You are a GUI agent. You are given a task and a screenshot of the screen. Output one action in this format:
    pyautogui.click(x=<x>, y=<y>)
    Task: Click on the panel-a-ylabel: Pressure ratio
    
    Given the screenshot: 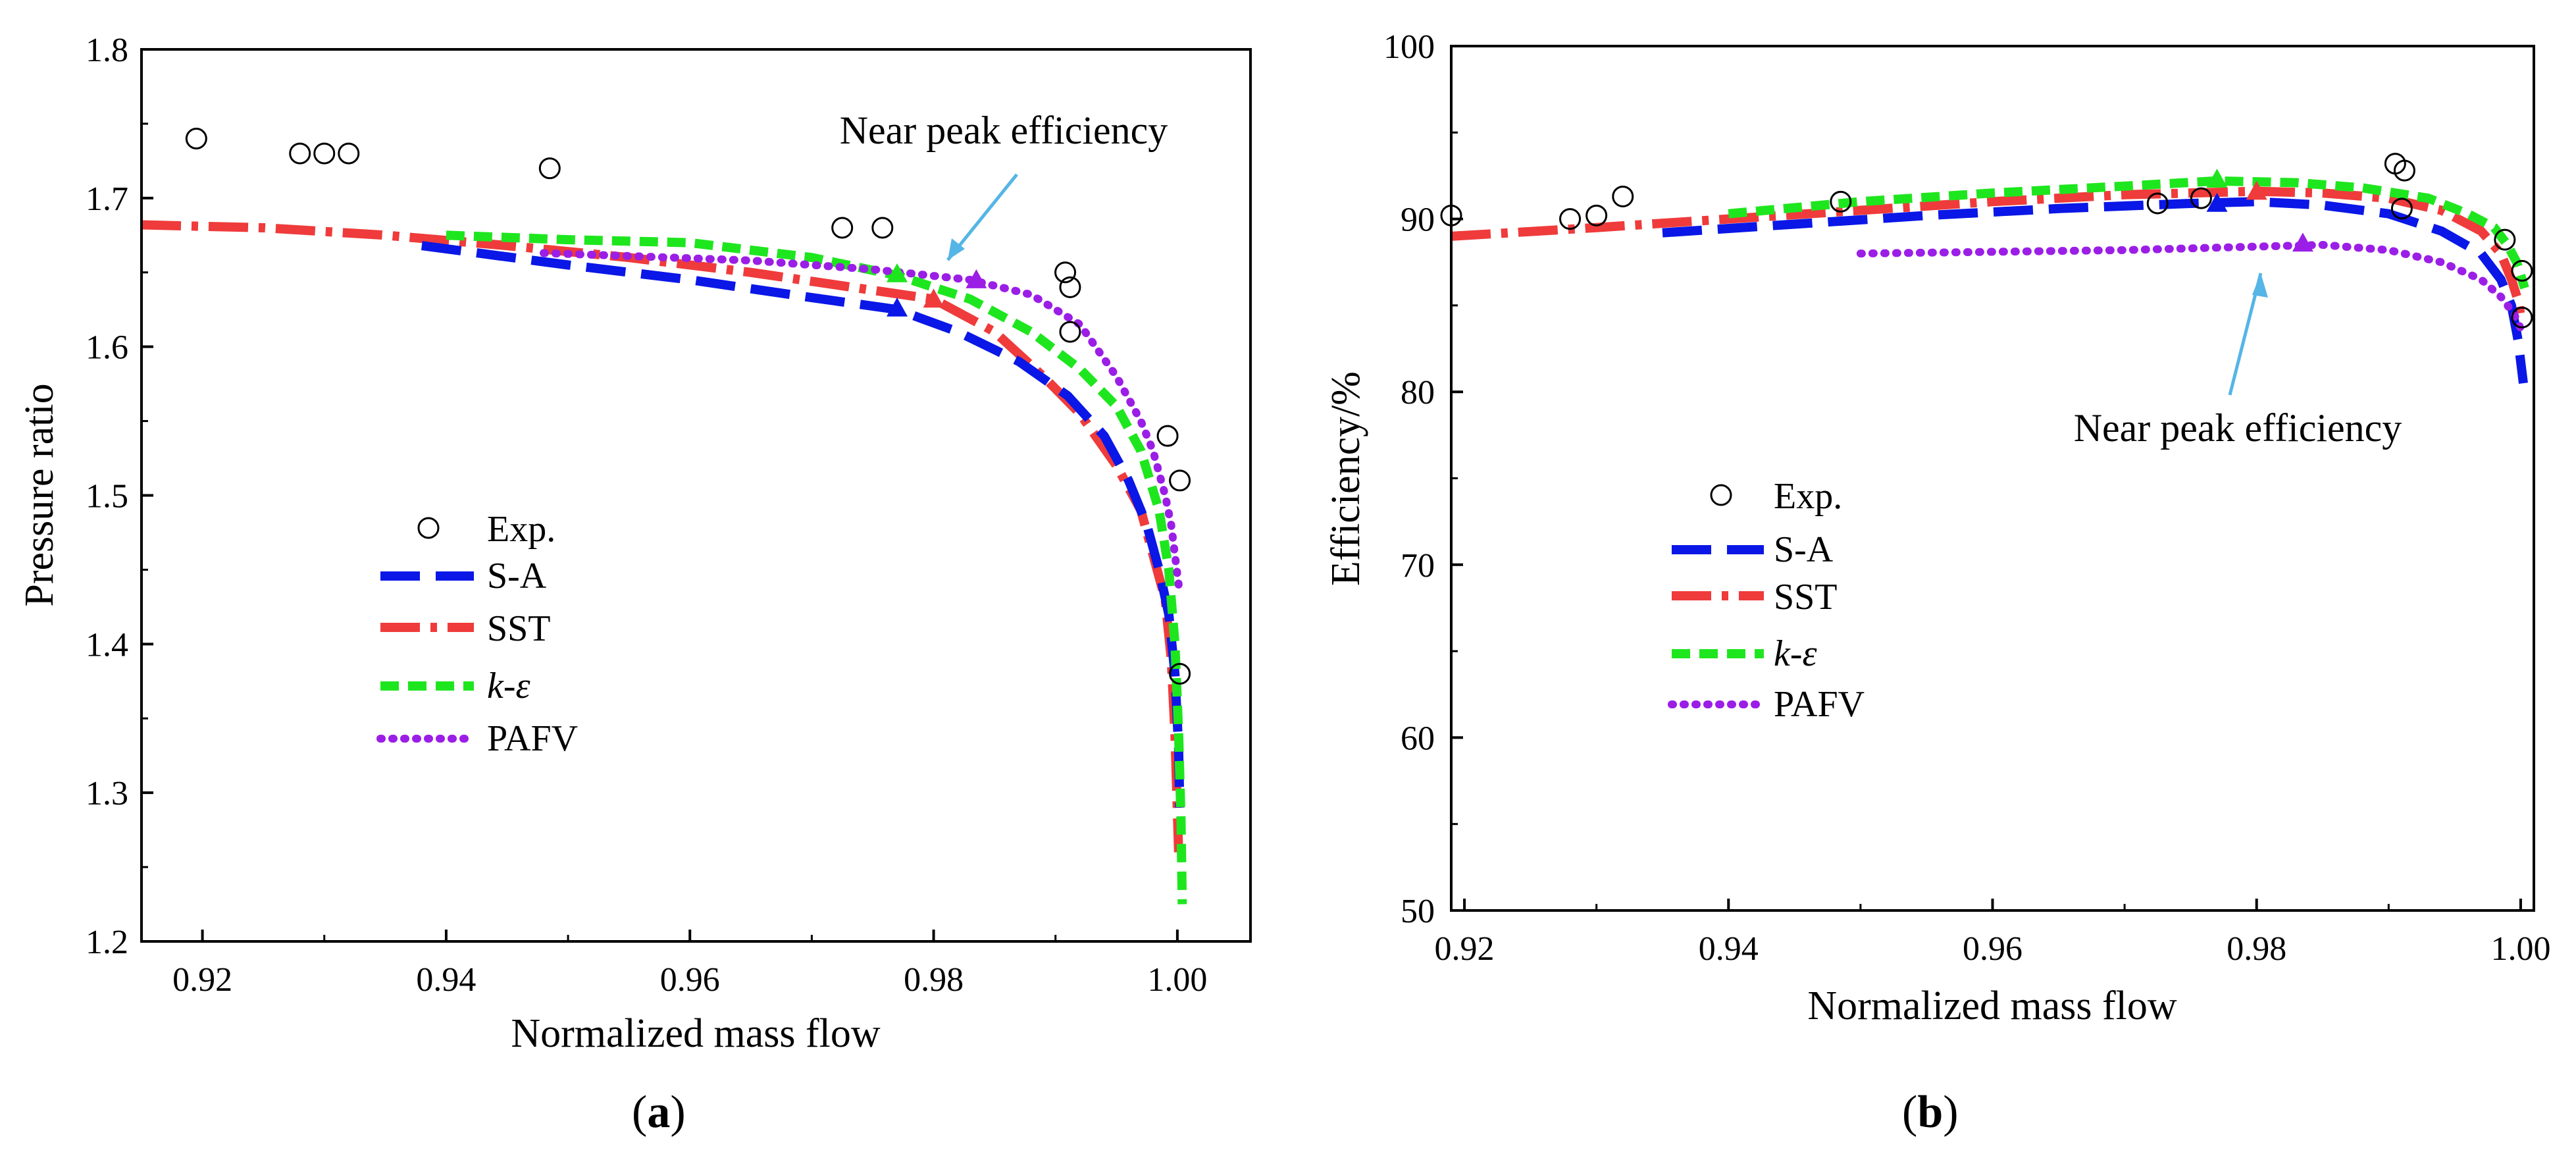 What is the action you would take?
    pyautogui.click(x=39, y=494)
    